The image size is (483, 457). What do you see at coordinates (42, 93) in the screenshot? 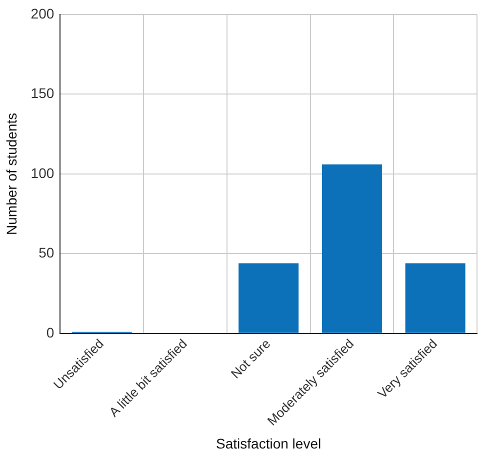
I see `y-tick-label: 150` at bounding box center [42, 93].